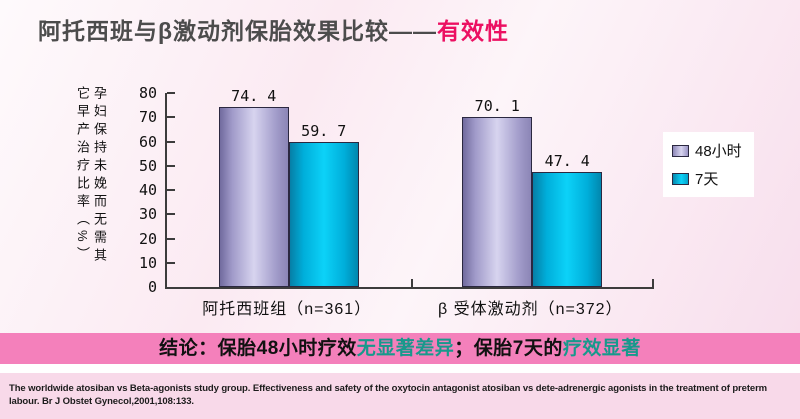 The height and width of the screenshot is (419, 800). What do you see at coordinates (718, 151) in the screenshot?
I see `legend-label: 48小时` at bounding box center [718, 151].